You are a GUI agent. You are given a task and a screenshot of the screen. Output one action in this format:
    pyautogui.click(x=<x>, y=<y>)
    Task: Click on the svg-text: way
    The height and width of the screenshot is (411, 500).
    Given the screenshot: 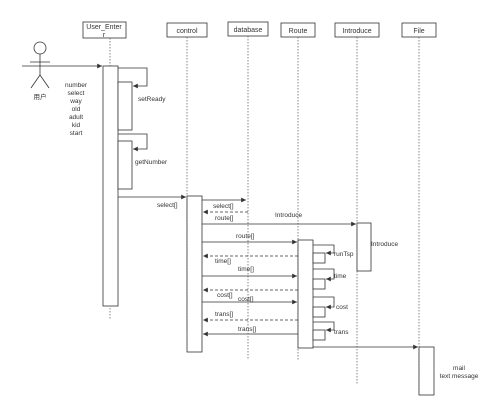 What is the action you would take?
    pyautogui.click(x=75, y=101)
    